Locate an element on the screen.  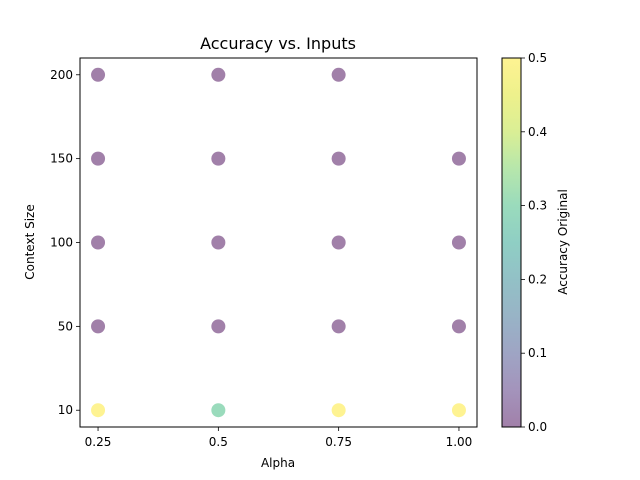
x-tick-label: 1.00 is located at coordinates (459, 442).